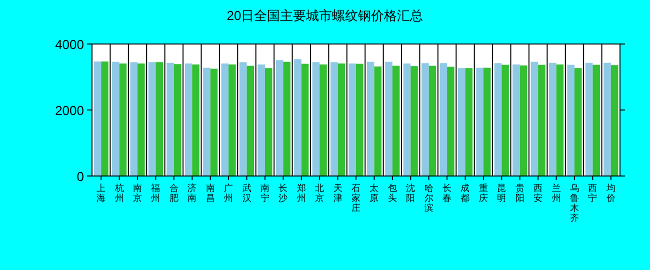  I want to click on x-tick-label: 均价, so click(610, 193).